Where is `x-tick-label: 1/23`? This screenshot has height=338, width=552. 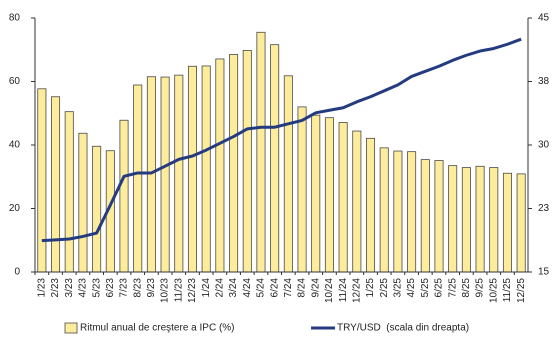 x-tick-label: 1/23 is located at coordinates (41, 288).